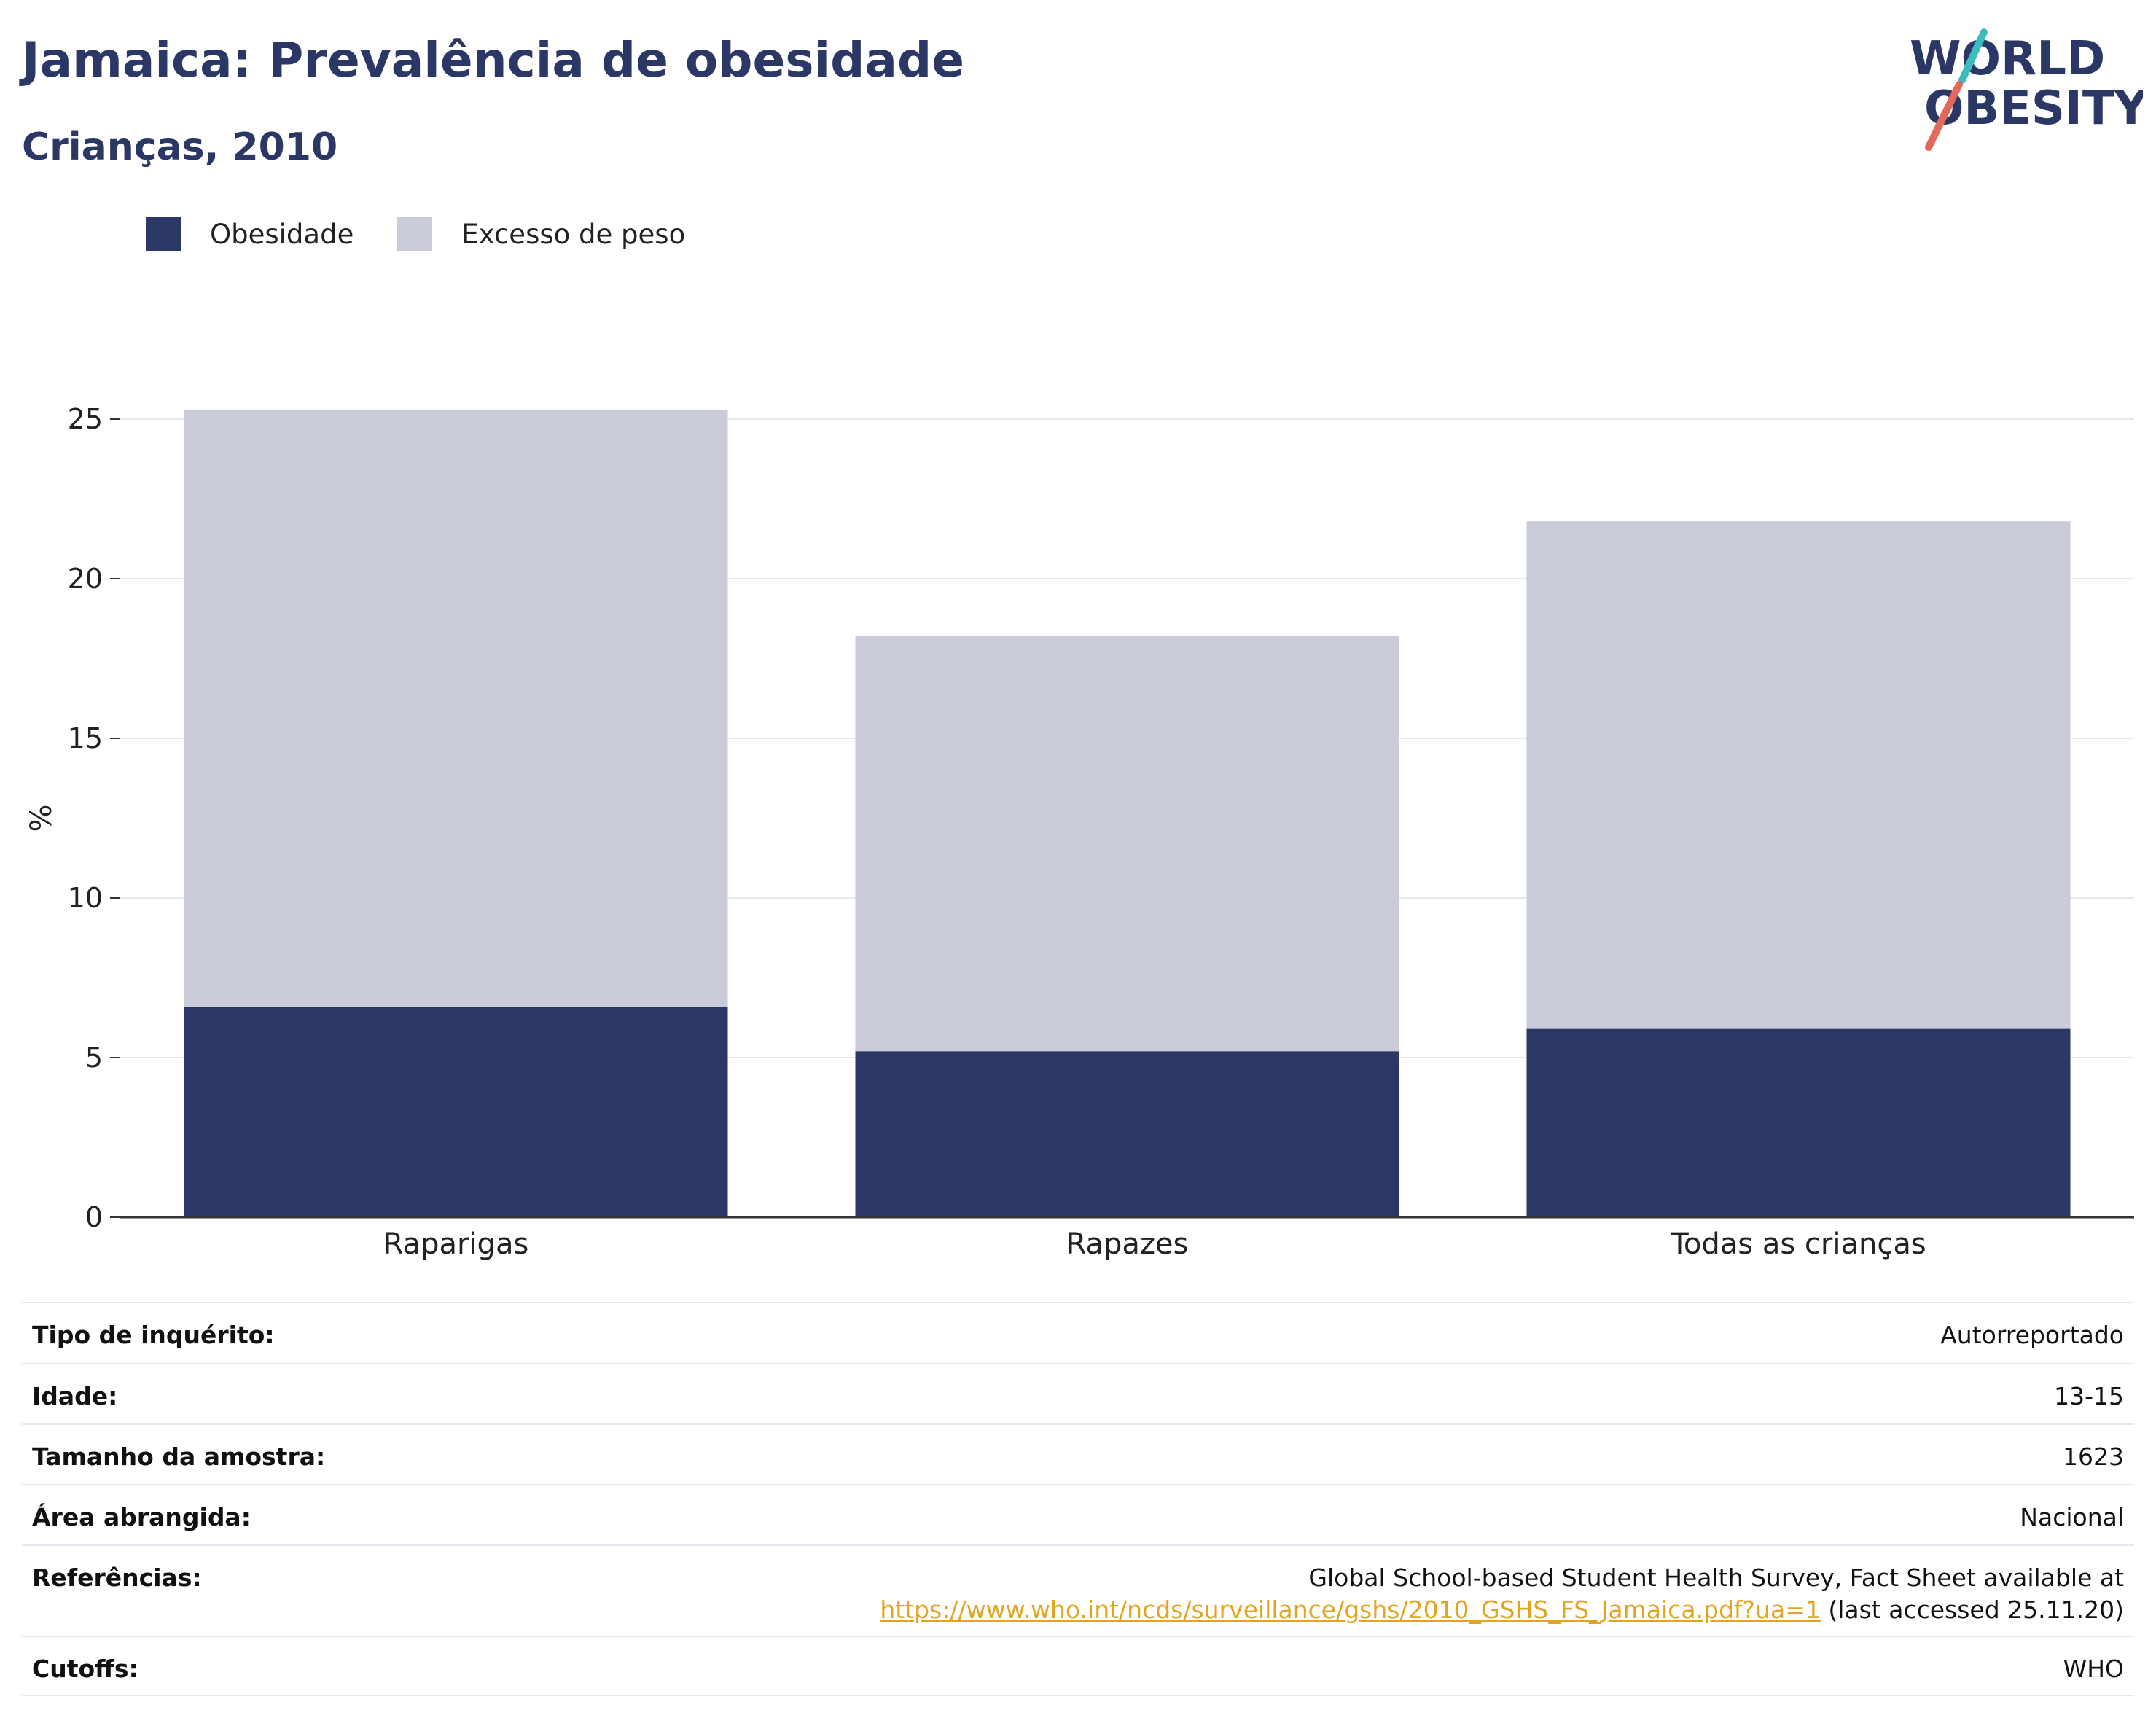 This screenshot has width=2156, height=1734. I want to click on y-tick-label: 5, so click(94, 1058).